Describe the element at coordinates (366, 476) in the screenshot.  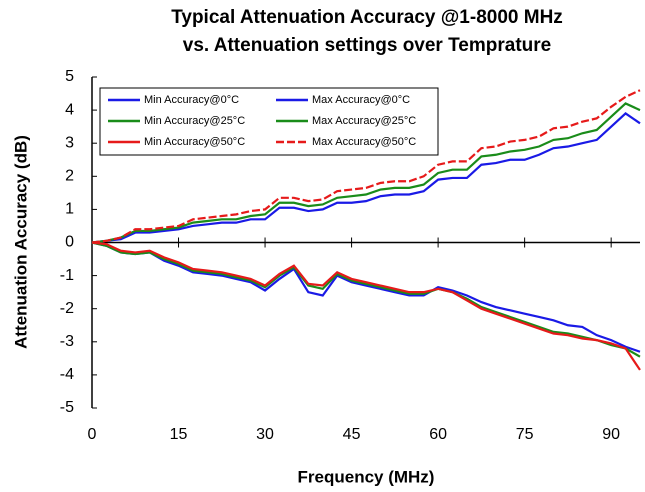
I see `x-axis-label: Frequency (MHz)` at that location.